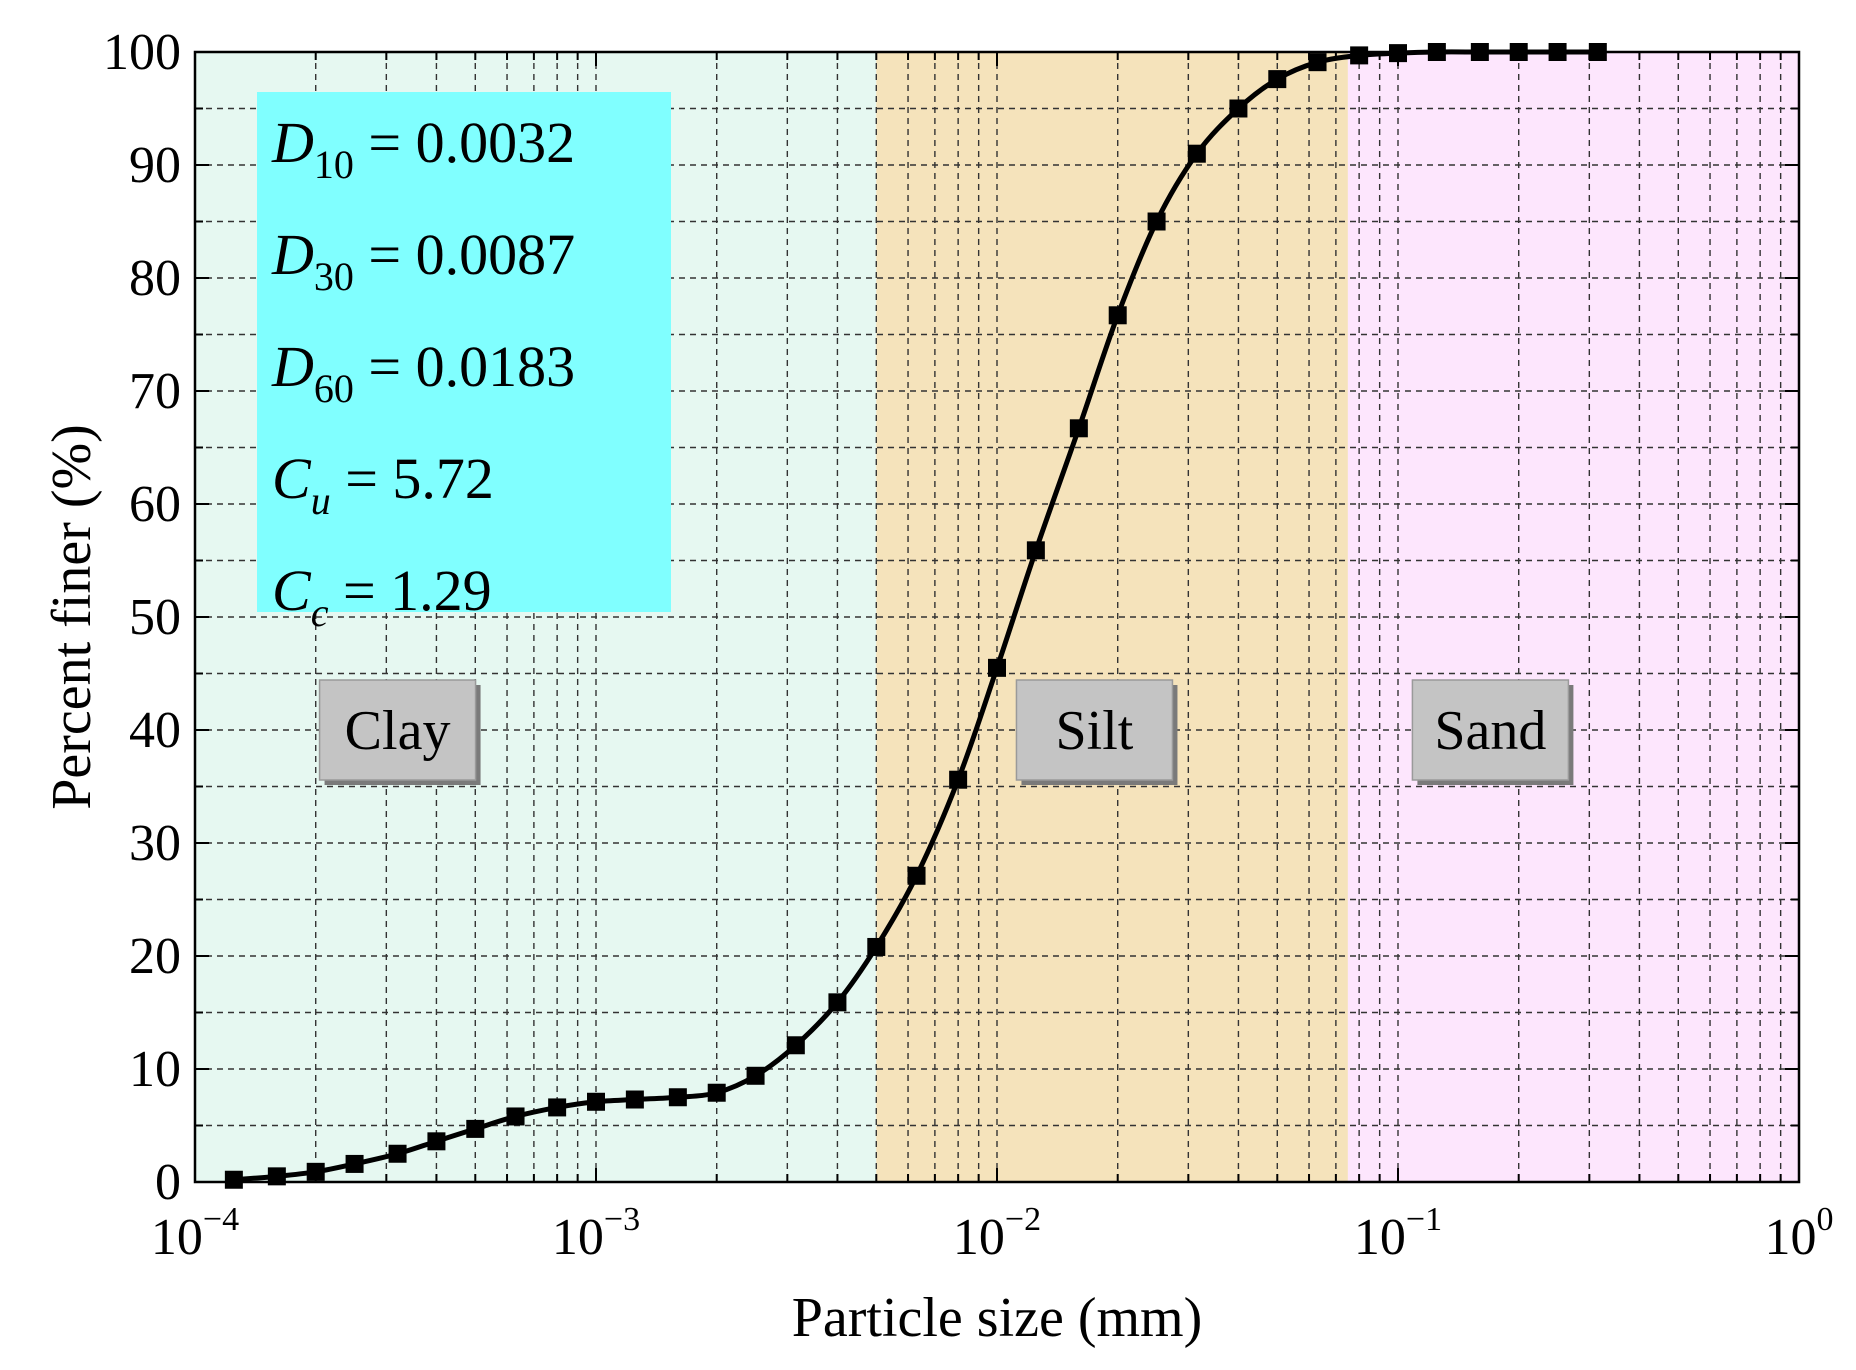 This screenshot has width=1856, height=1370. I want to click on y-tick-label: 10, so click(155, 1069).